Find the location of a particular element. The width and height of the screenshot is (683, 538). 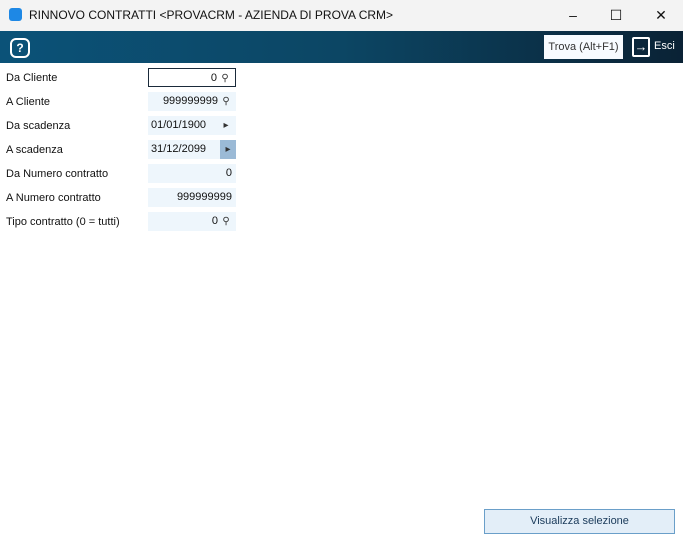

maximize-button: ☐ is located at coordinates (616, 15).